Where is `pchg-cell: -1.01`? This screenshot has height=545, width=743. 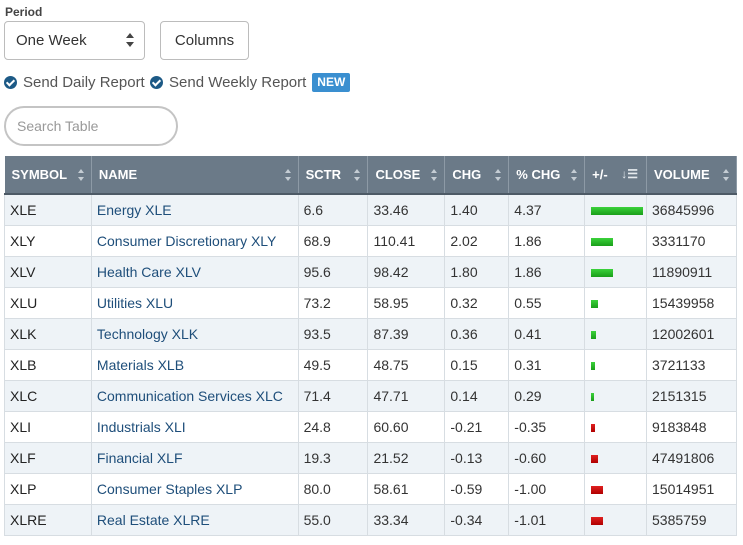
pchg-cell: -1.01 is located at coordinates (547, 519).